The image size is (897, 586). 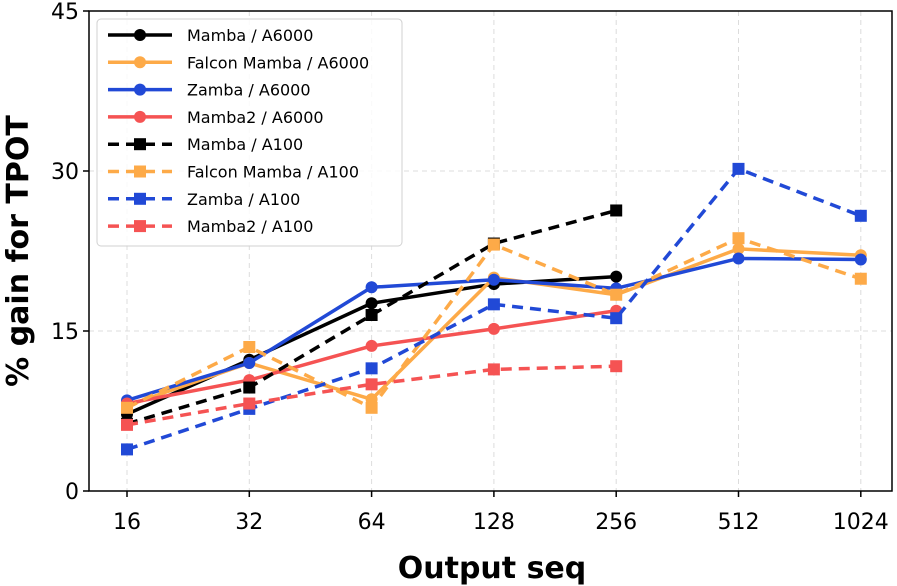 I want to click on x-tick-label: 1024, so click(x=861, y=522).